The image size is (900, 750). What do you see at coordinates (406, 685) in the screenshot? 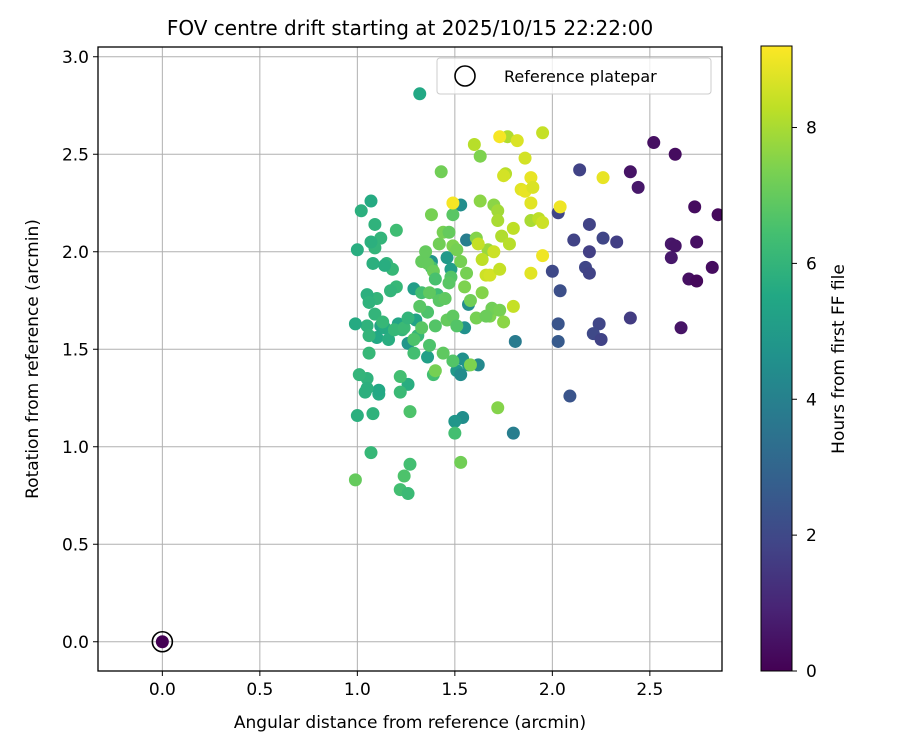
I see `x-axis-ticks: 0.0 0.5 1.0 1.5 2.0 2.5` at bounding box center [406, 685].